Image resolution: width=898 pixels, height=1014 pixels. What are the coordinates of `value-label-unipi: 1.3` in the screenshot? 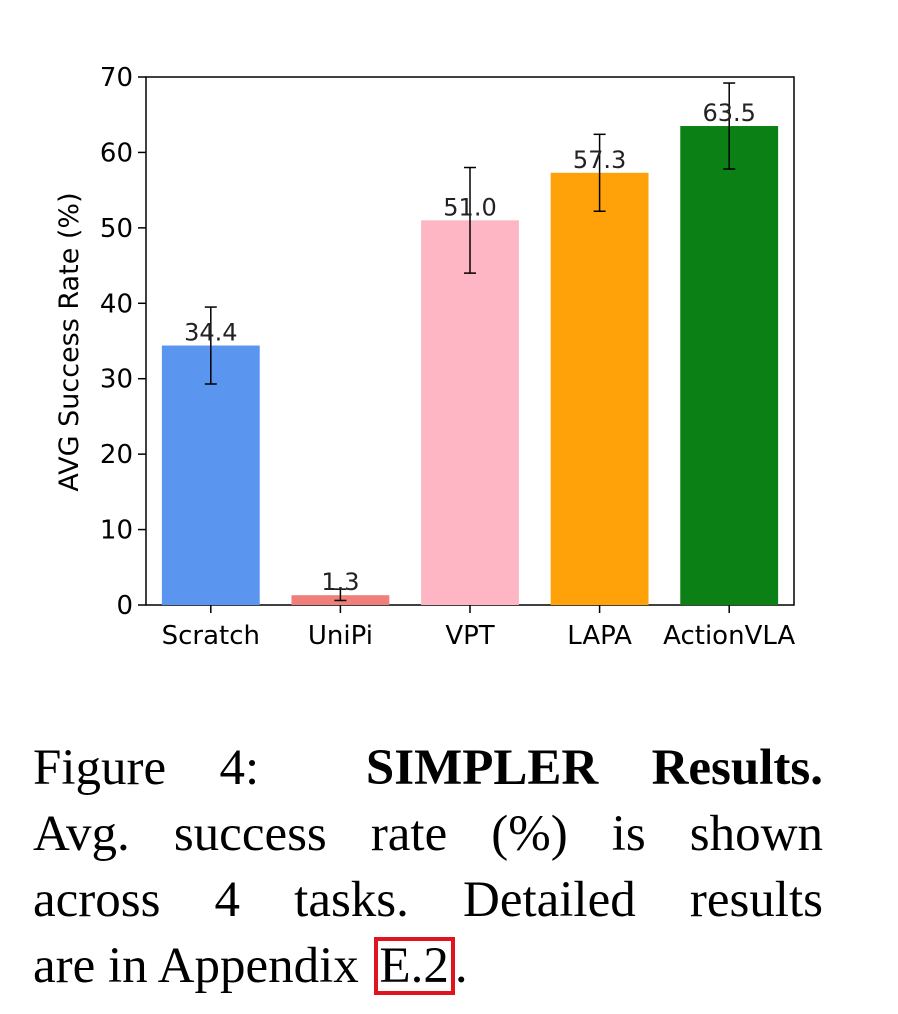 It's located at (340, 582).